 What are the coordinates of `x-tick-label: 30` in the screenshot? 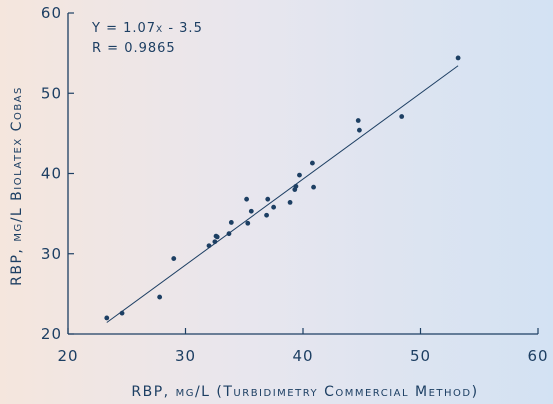 It's located at (185, 356).